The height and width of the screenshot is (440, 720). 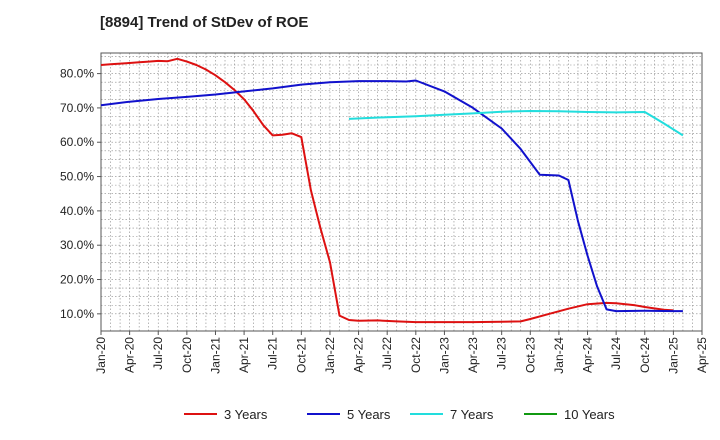 I want to click on x-tick-label: Apr-23, so click(x=473, y=355).